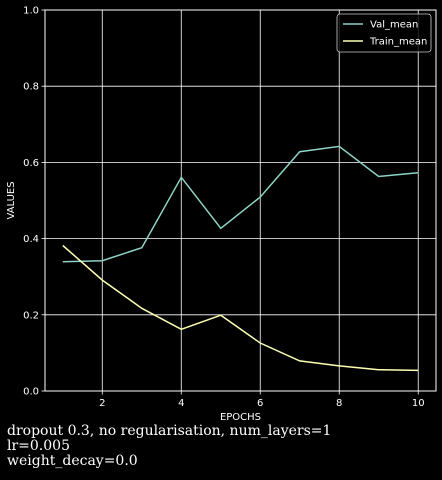 The height and width of the screenshot is (480, 442). What do you see at coordinates (31, 392) in the screenshot?
I see `y-tick-label: 0.0` at bounding box center [31, 392].